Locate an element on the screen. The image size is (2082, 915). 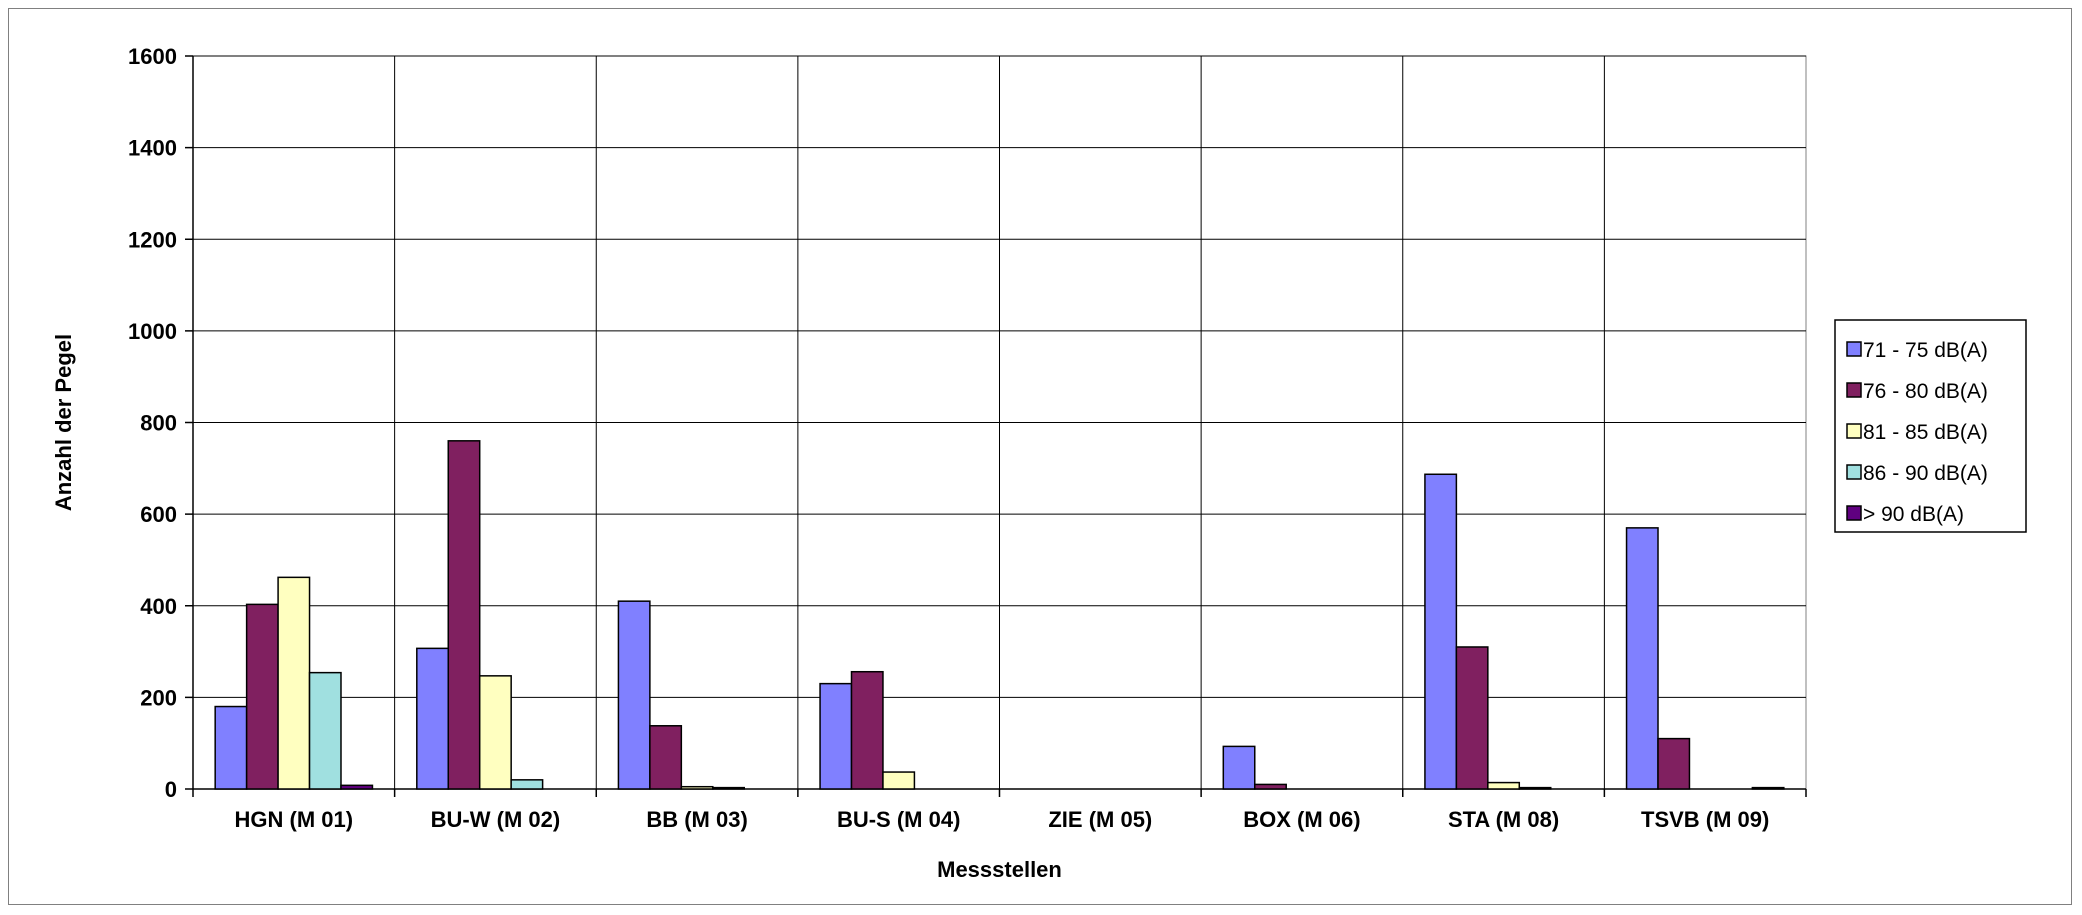
y-tick-label: 800 is located at coordinates (158, 423).